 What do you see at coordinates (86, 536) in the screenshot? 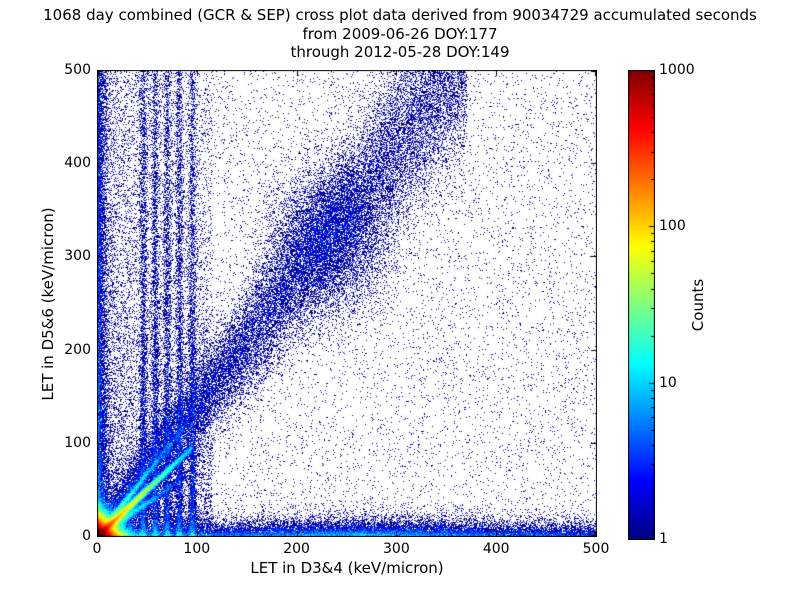
I see `y-tick-label: 0` at bounding box center [86, 536].